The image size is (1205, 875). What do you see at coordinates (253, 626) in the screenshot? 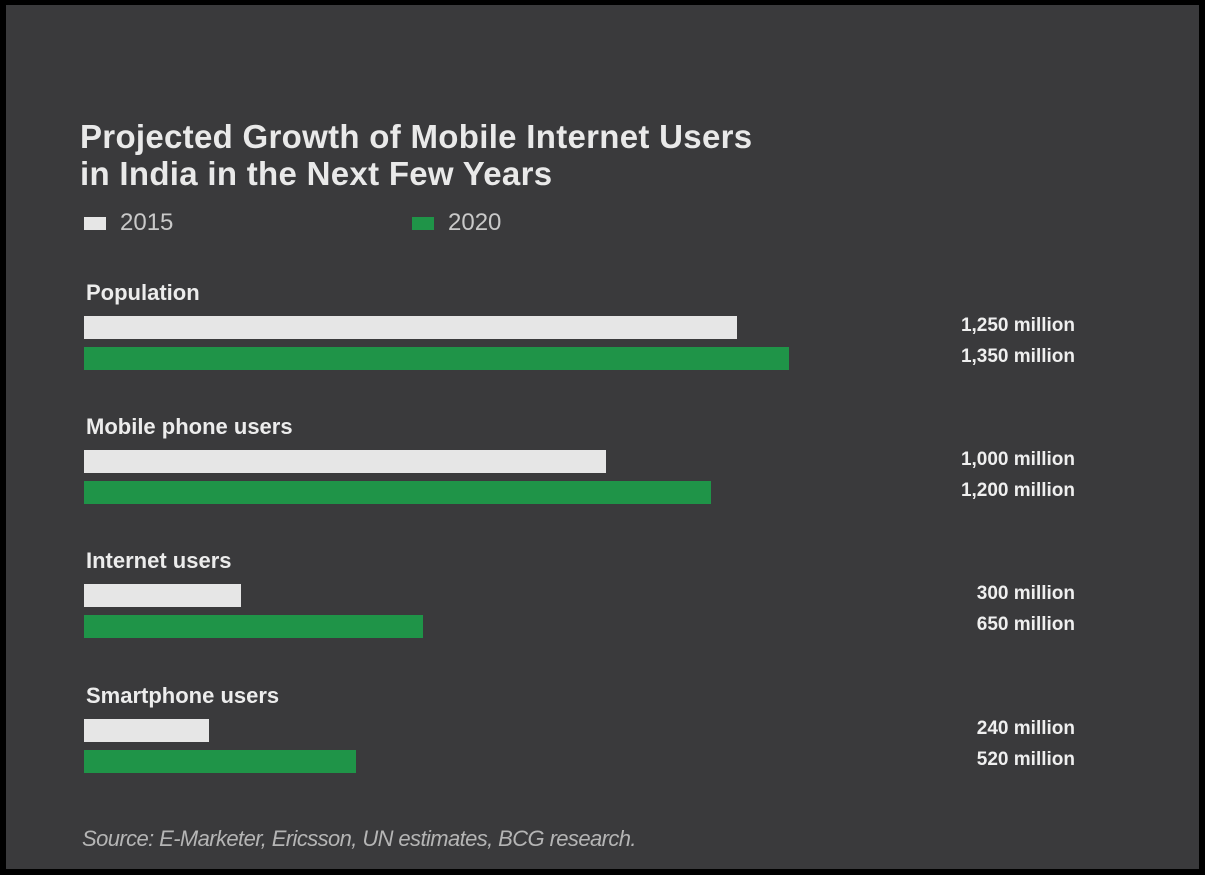
I see `bar-internet-users-2020` at bounding box center [253, 626].